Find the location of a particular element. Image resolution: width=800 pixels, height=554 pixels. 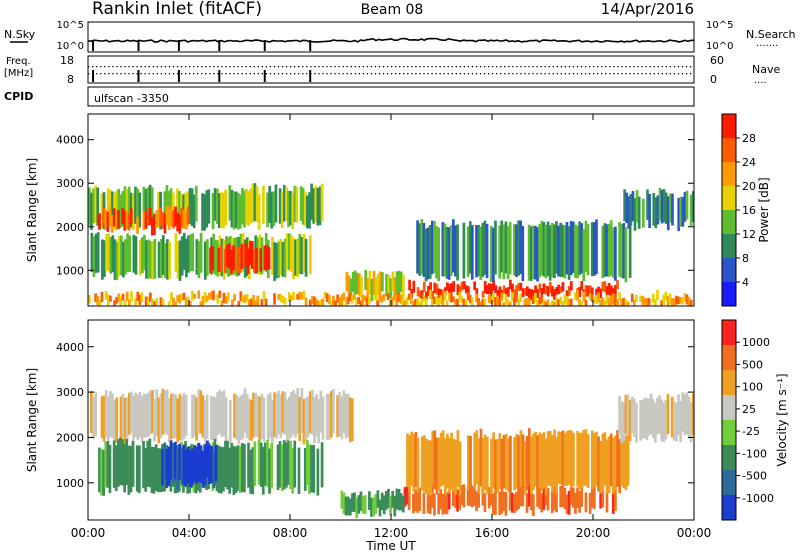

colorbar-tick-label: 1000 is located at coordinates (756, 342).